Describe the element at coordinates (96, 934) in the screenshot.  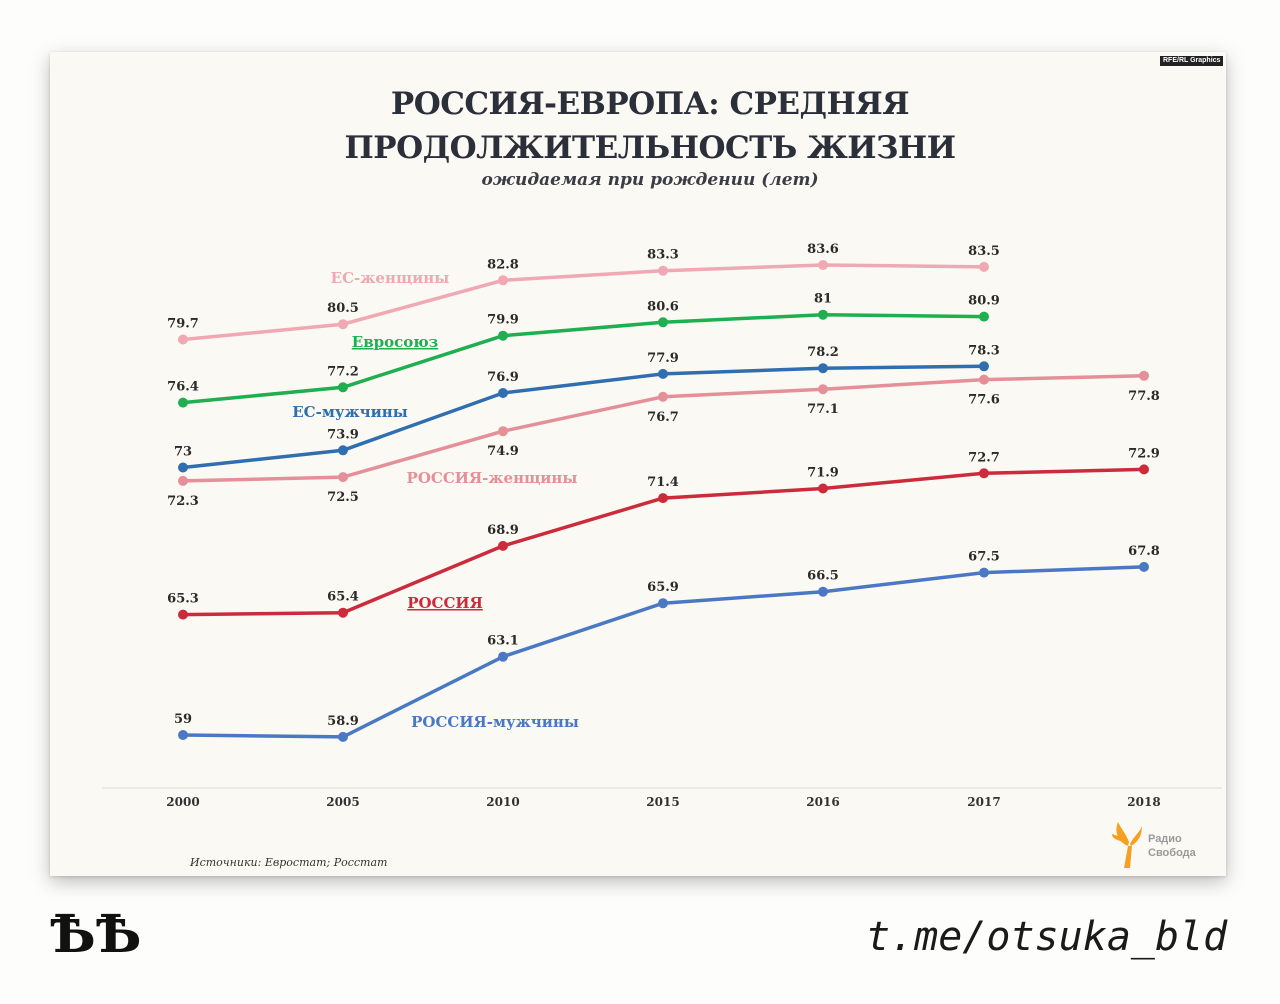
I see `watermark-left: ѢѢ` at that location.